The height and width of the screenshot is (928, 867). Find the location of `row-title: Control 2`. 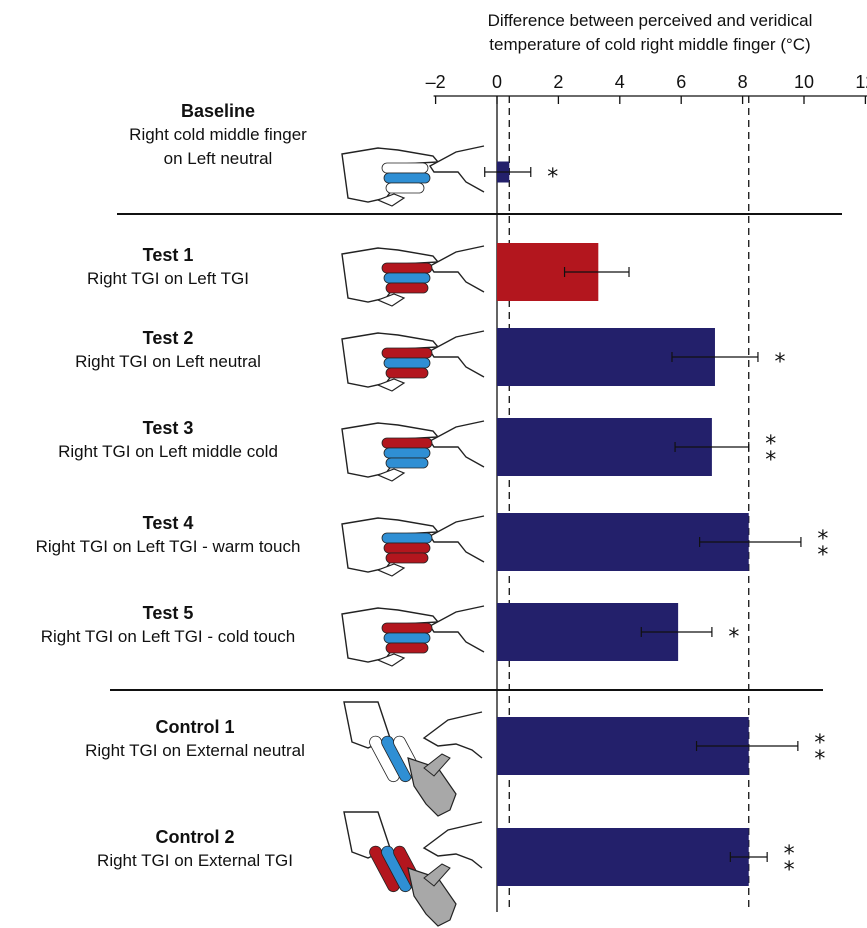

row-title: Control 2 is located at coordinates (195, 837).